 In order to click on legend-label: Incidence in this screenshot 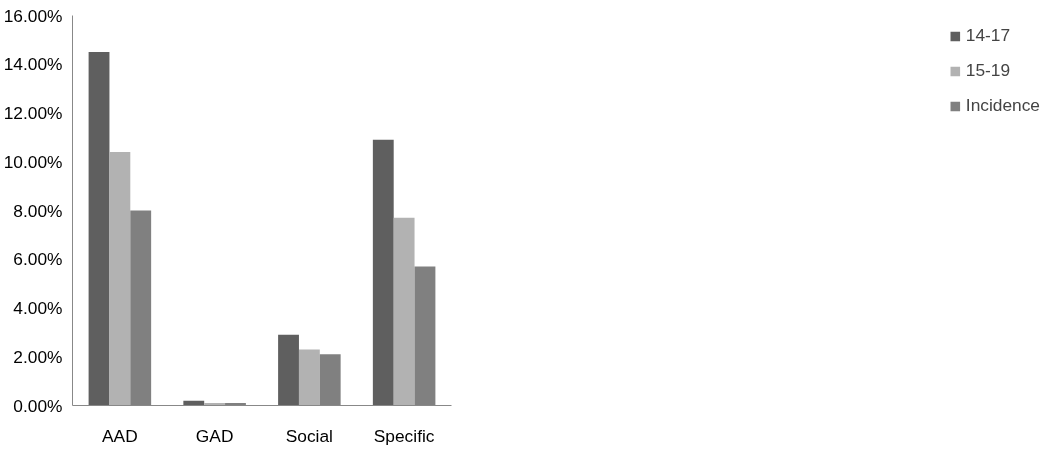, I will do `click(1002, 105)`.